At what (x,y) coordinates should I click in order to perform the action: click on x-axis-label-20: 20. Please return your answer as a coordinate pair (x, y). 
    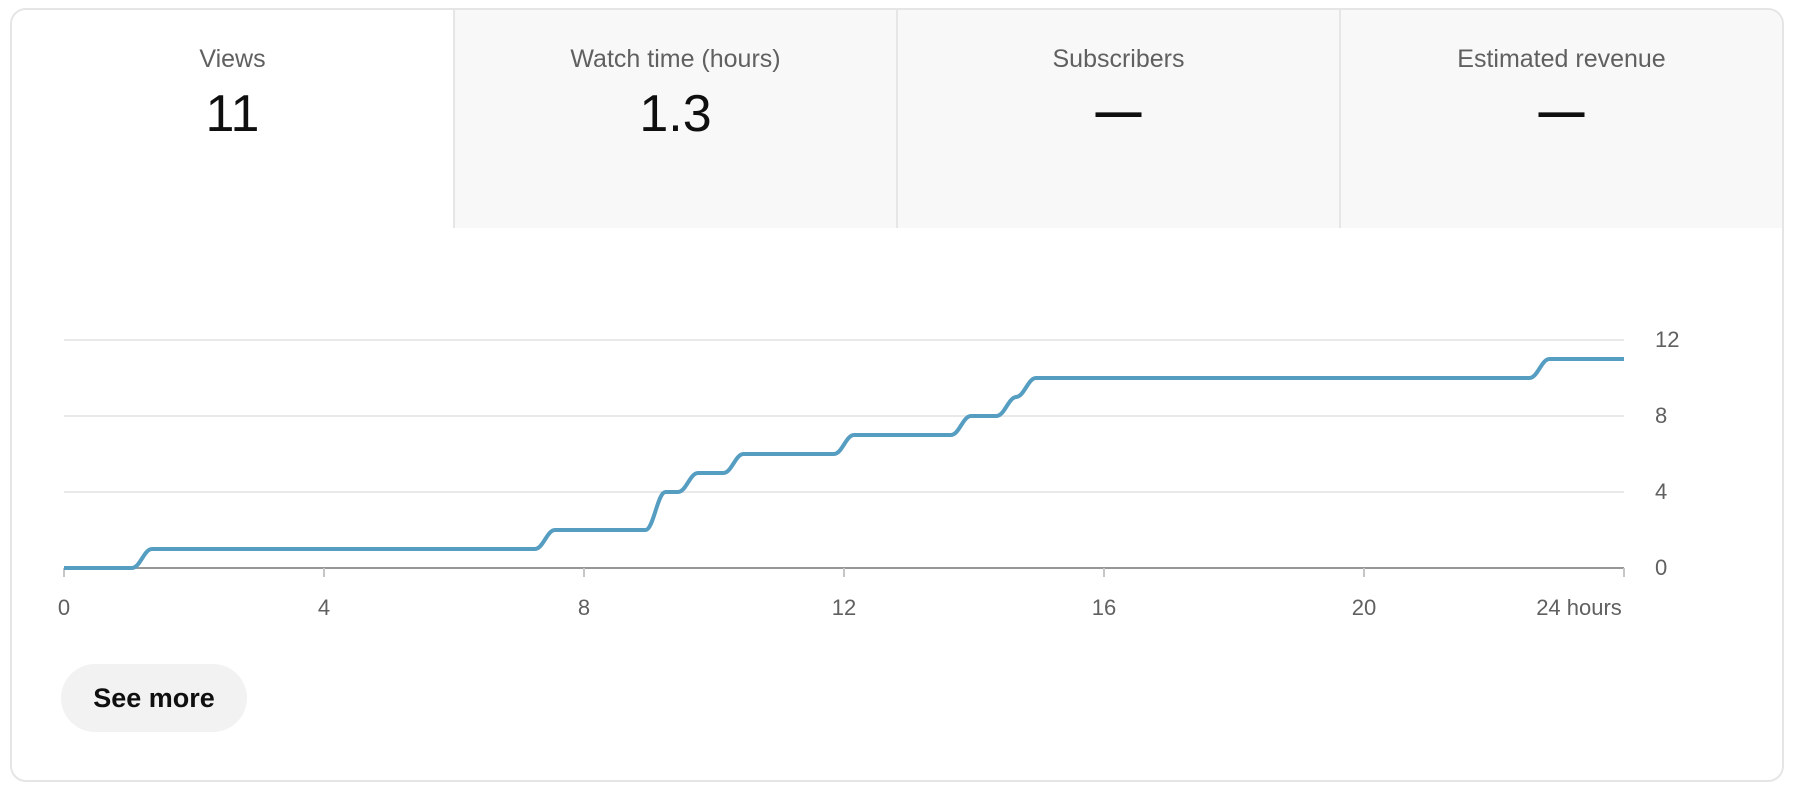
    Looking at the image, I should click on (1364, 607).